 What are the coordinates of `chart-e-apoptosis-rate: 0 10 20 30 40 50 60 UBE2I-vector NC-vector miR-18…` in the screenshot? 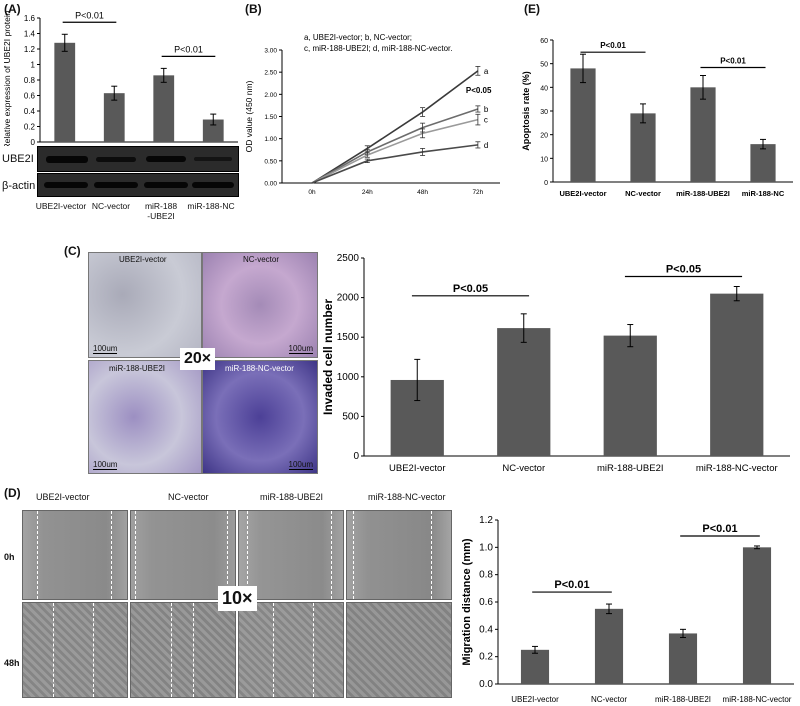 It's located at (657, 118).